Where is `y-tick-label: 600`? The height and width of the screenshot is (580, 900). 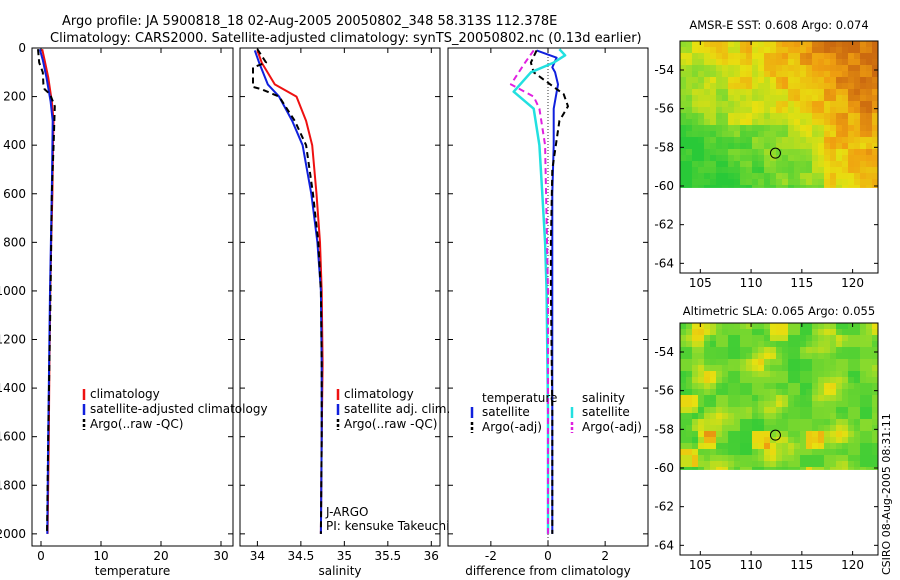
y-tick-label: 600 is located at coordinates (14, 194).